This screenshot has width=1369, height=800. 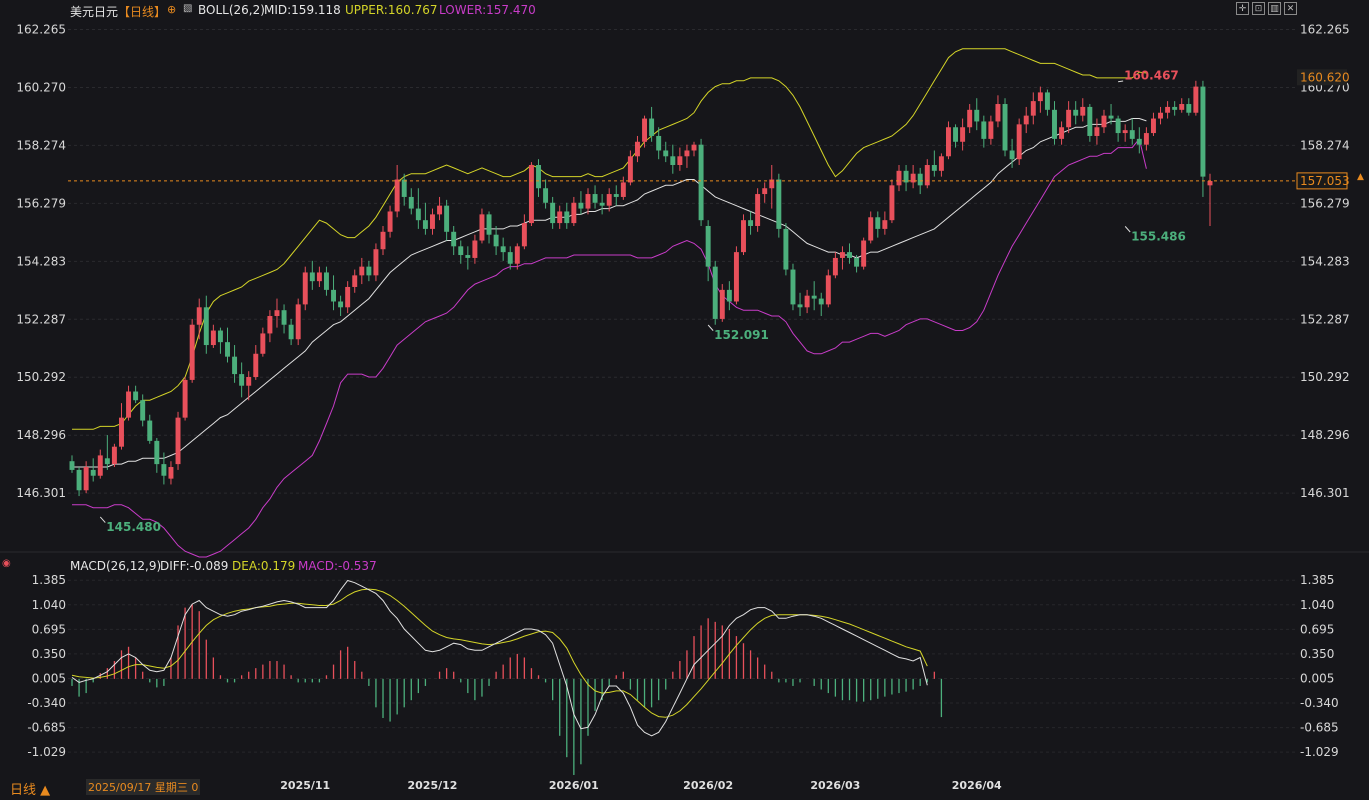 I want to click on period-tag: 【日线】, so click(x=142, y=12).